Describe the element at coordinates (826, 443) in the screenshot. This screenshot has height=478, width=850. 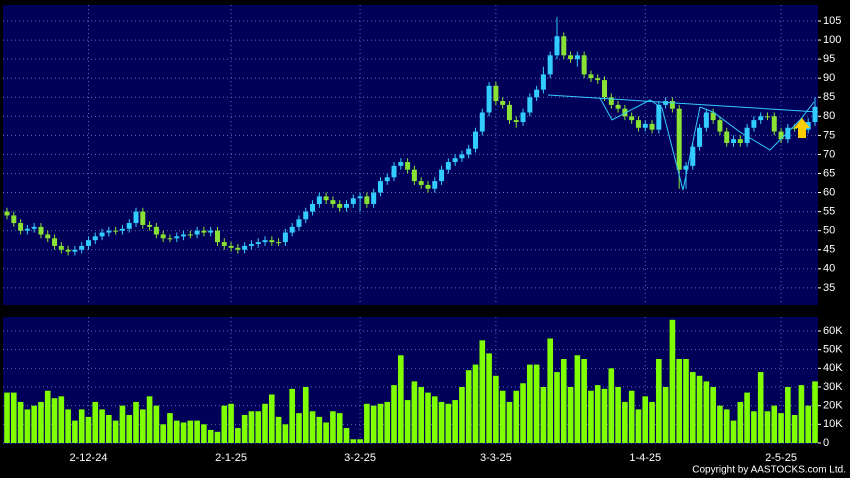
I see `y-tick-label: 0` at that location.